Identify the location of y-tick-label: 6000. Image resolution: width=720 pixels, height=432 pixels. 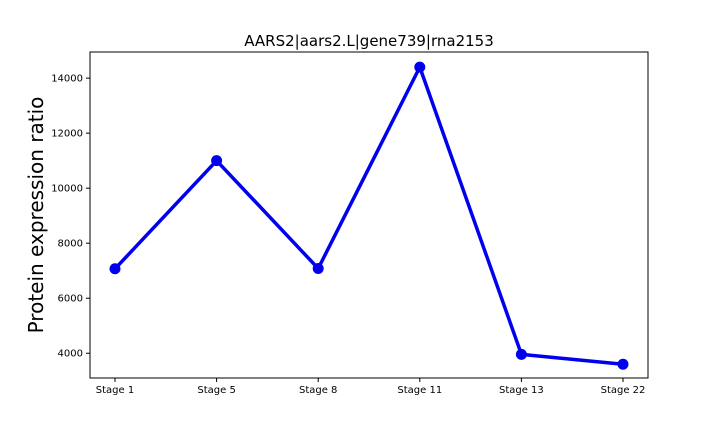
(70, 299).